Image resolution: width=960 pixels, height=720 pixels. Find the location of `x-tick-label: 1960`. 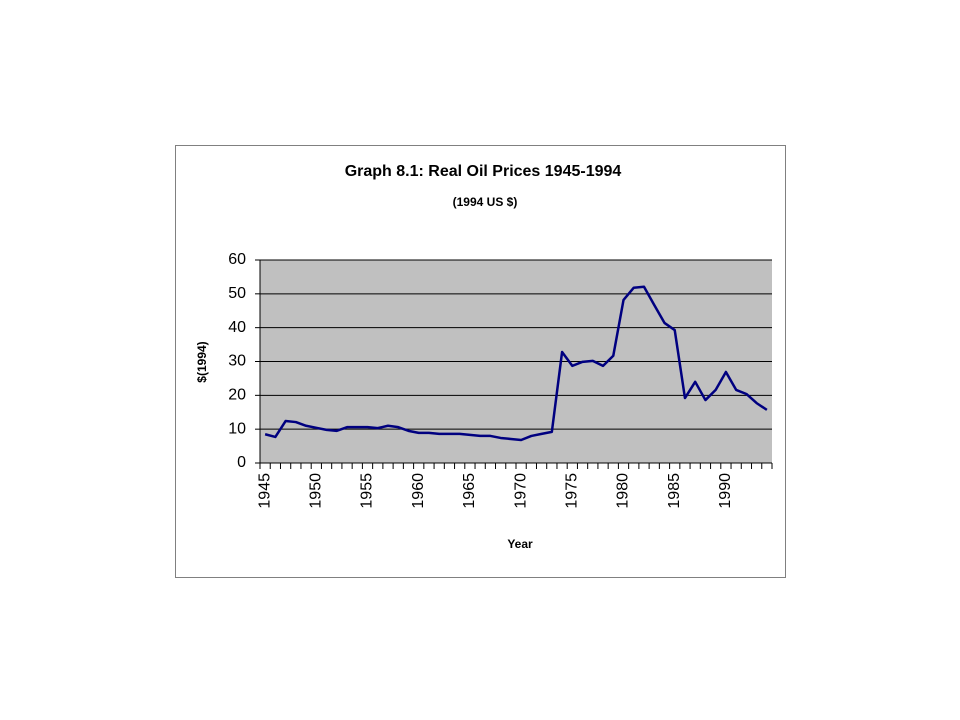

x-tick-label: 1960 is located at coordinates (418, 491).